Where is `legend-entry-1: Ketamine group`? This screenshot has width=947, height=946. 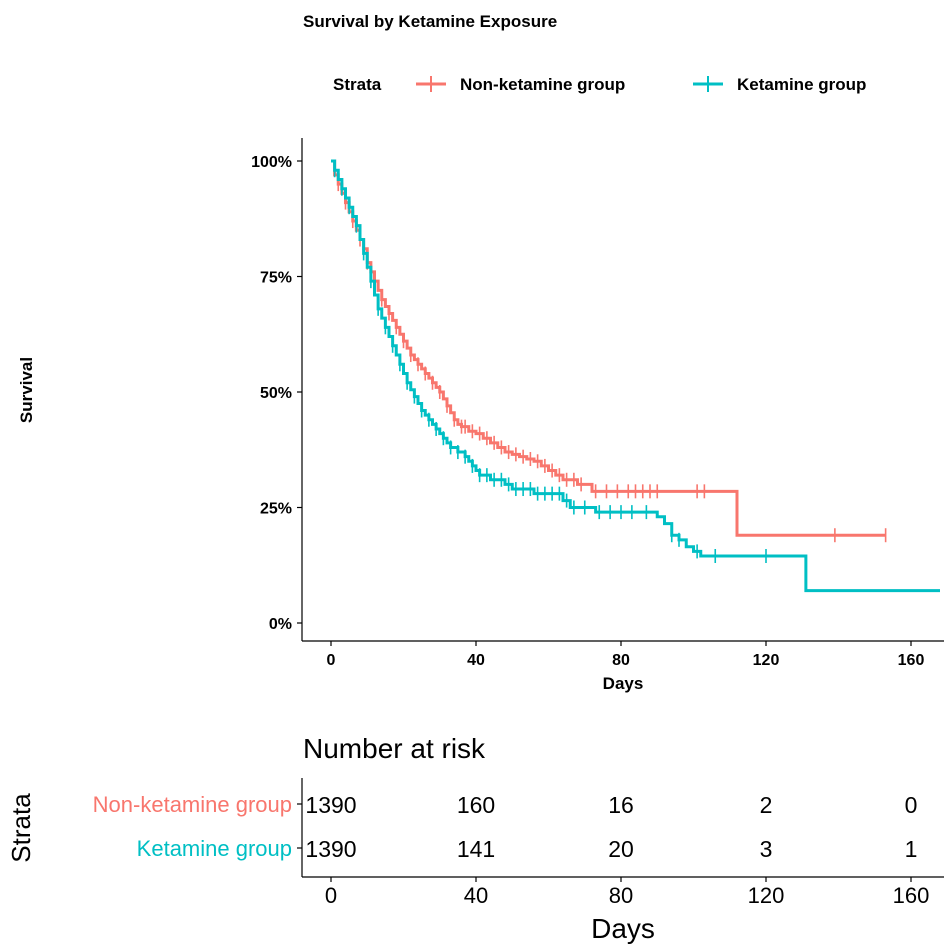
legend-entry-1: Ketamine group is located at coordinates (801, 84).